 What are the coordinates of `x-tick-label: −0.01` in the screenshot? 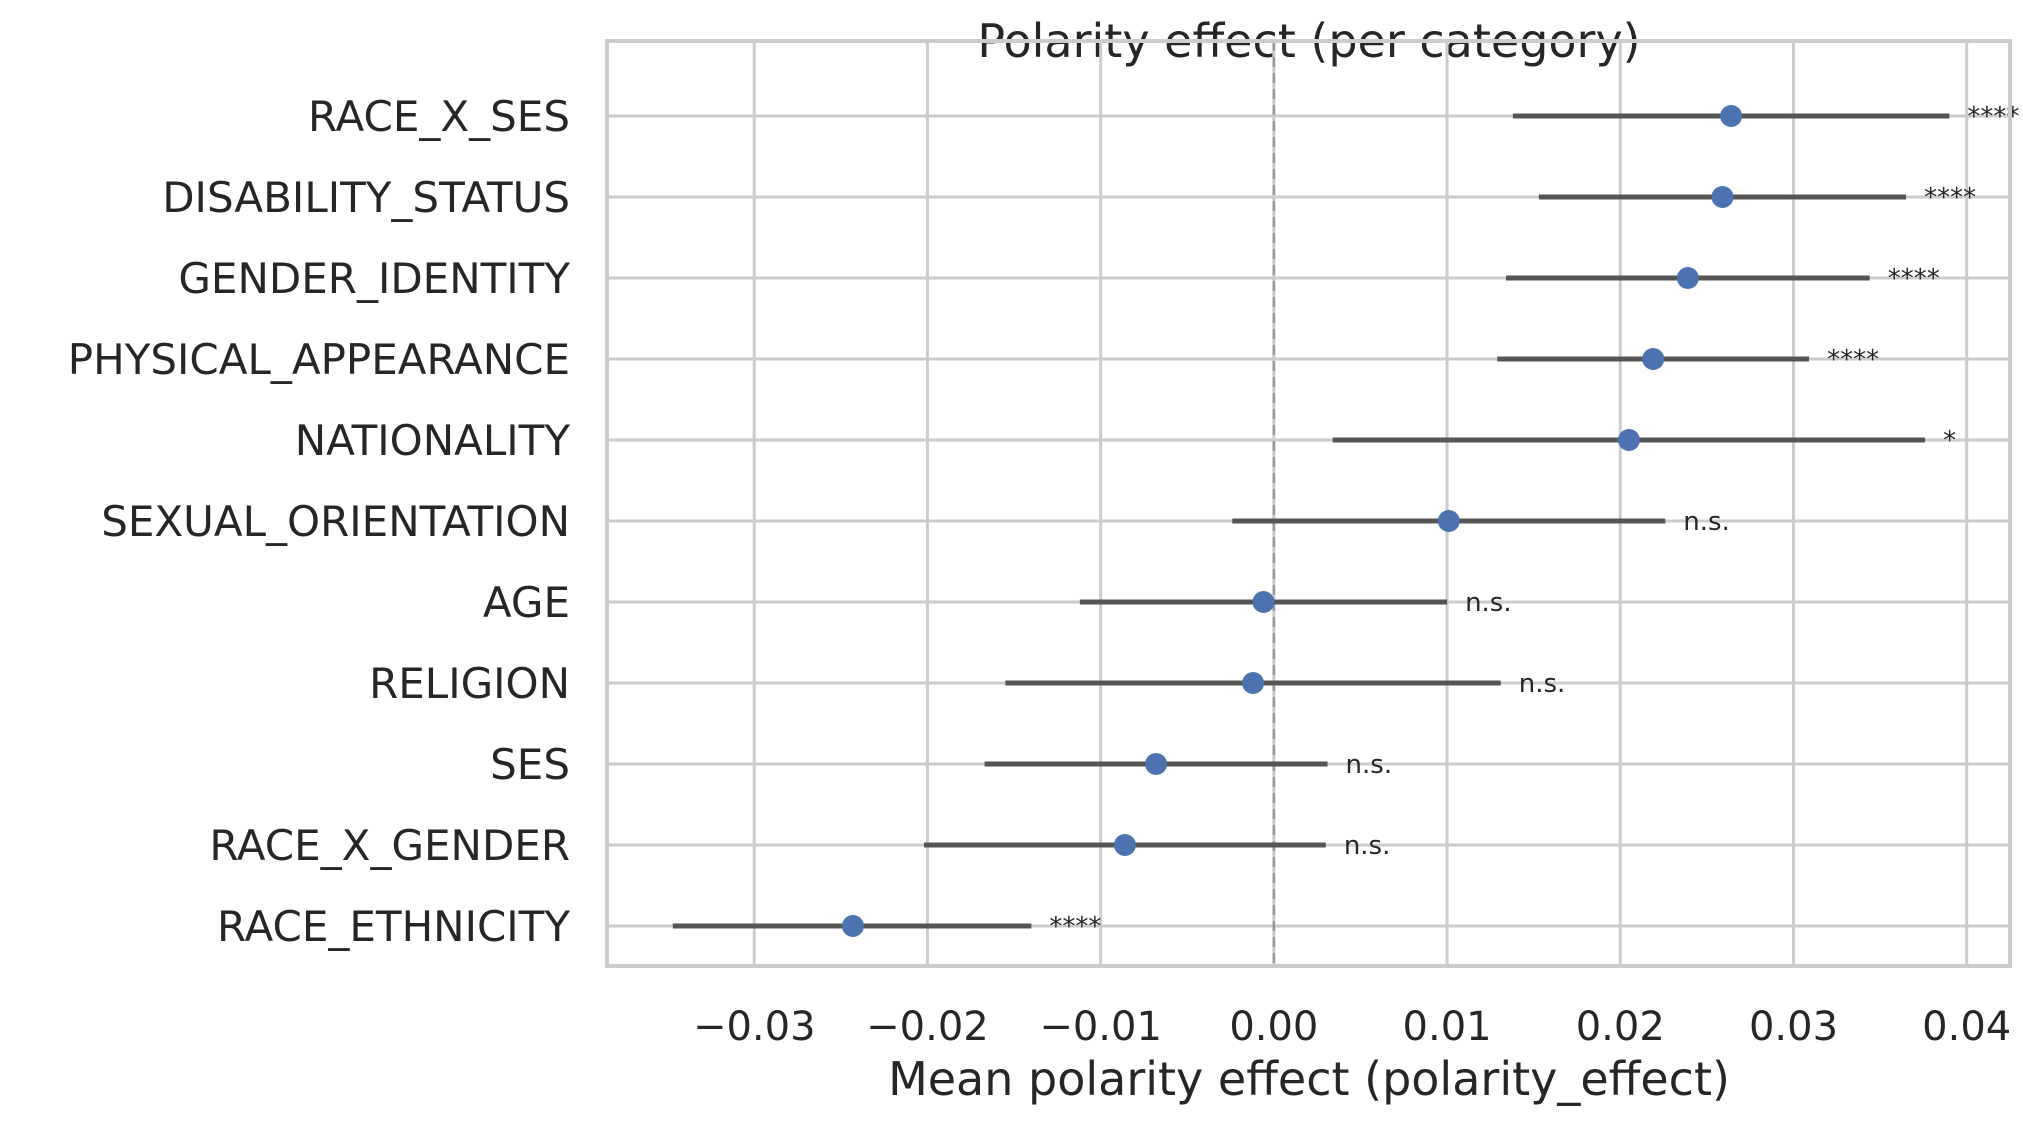 It's located at (1100, 1027).